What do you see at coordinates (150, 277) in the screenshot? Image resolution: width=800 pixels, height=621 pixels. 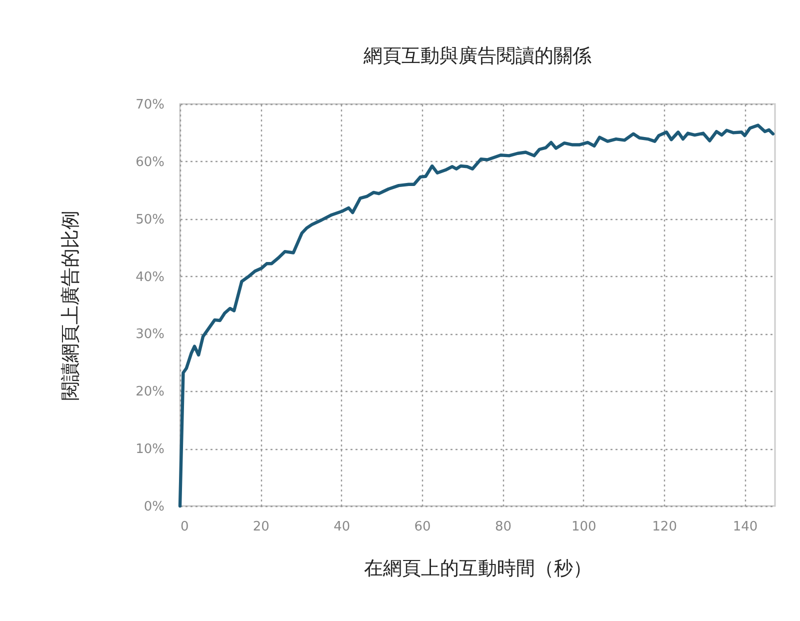 I see `y-tick-label: 40%` at bounding box center [150, 277].